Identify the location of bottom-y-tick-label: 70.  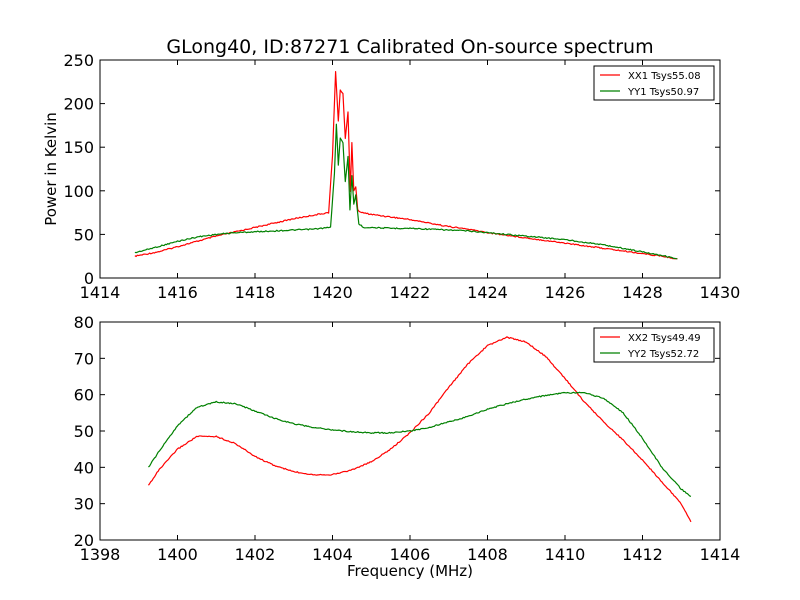
(84, 358).